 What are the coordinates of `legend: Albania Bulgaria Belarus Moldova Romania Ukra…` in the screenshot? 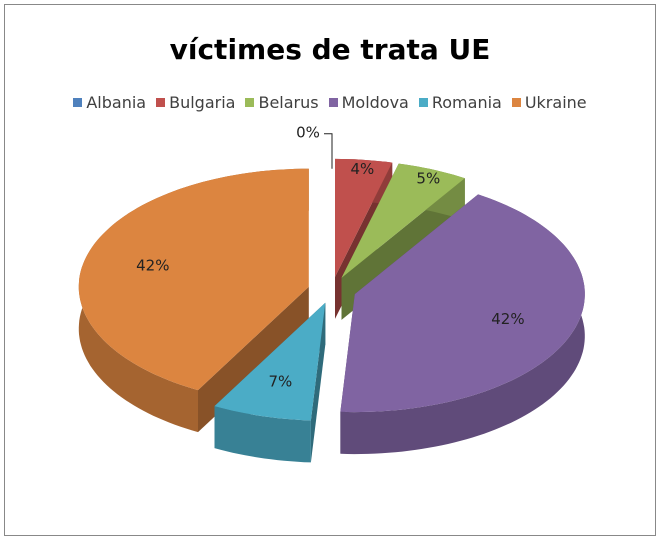 It's located at (330, 102).